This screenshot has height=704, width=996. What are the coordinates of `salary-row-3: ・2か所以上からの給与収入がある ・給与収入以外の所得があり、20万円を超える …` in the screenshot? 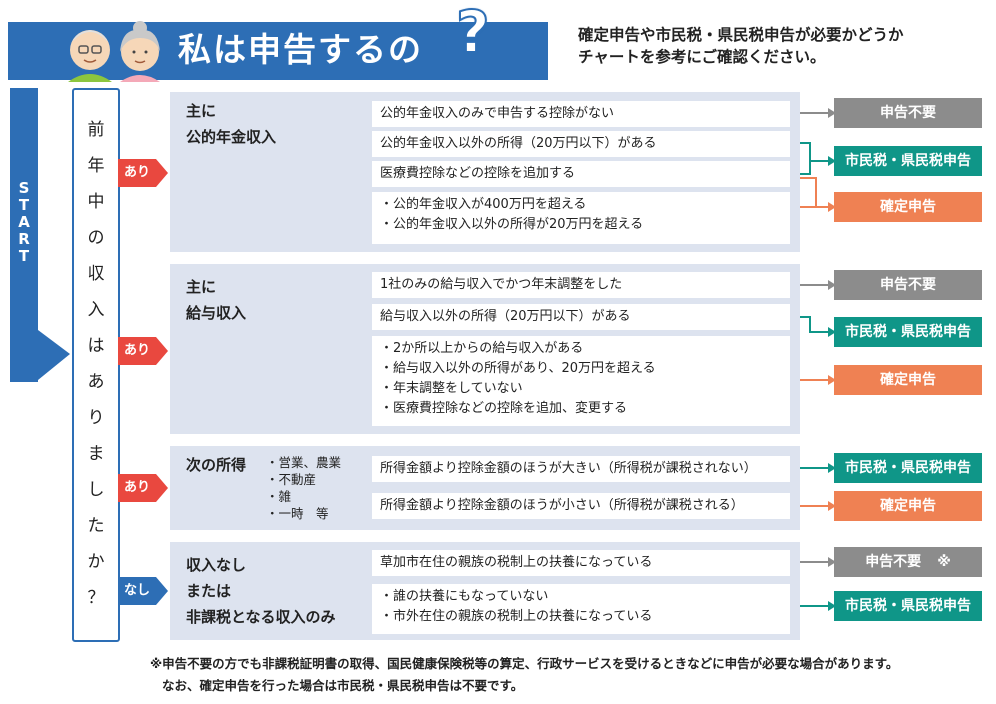 It's located at (581, 381).